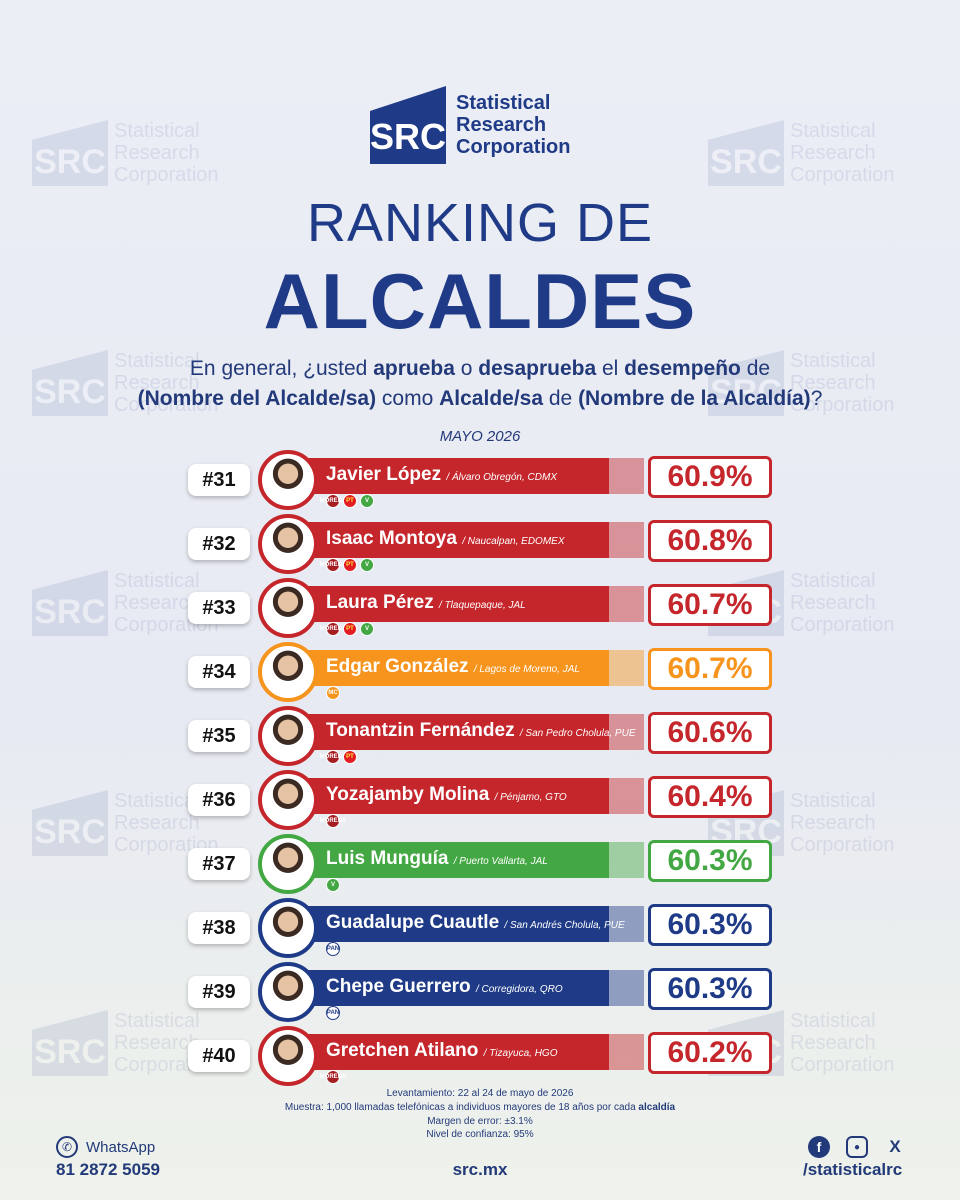 This screenshot has height=1200, width=960. What do you see at coordinates (391, 538) in the screenshot?
I see `mayor-name: Isaac Montoya` at bounding box center [391, 538].